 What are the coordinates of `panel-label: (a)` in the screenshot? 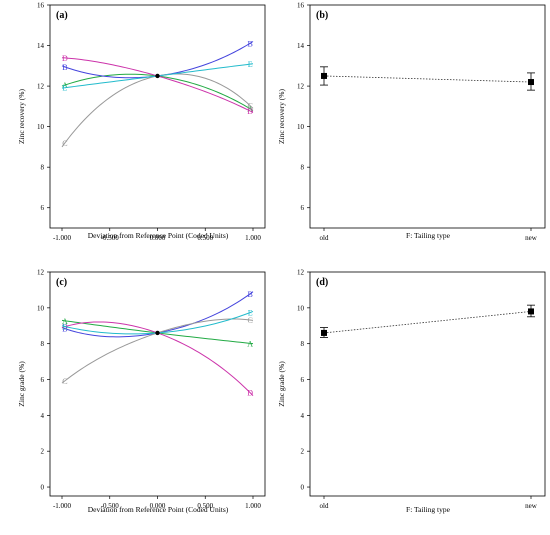 It's located at (62, 15).